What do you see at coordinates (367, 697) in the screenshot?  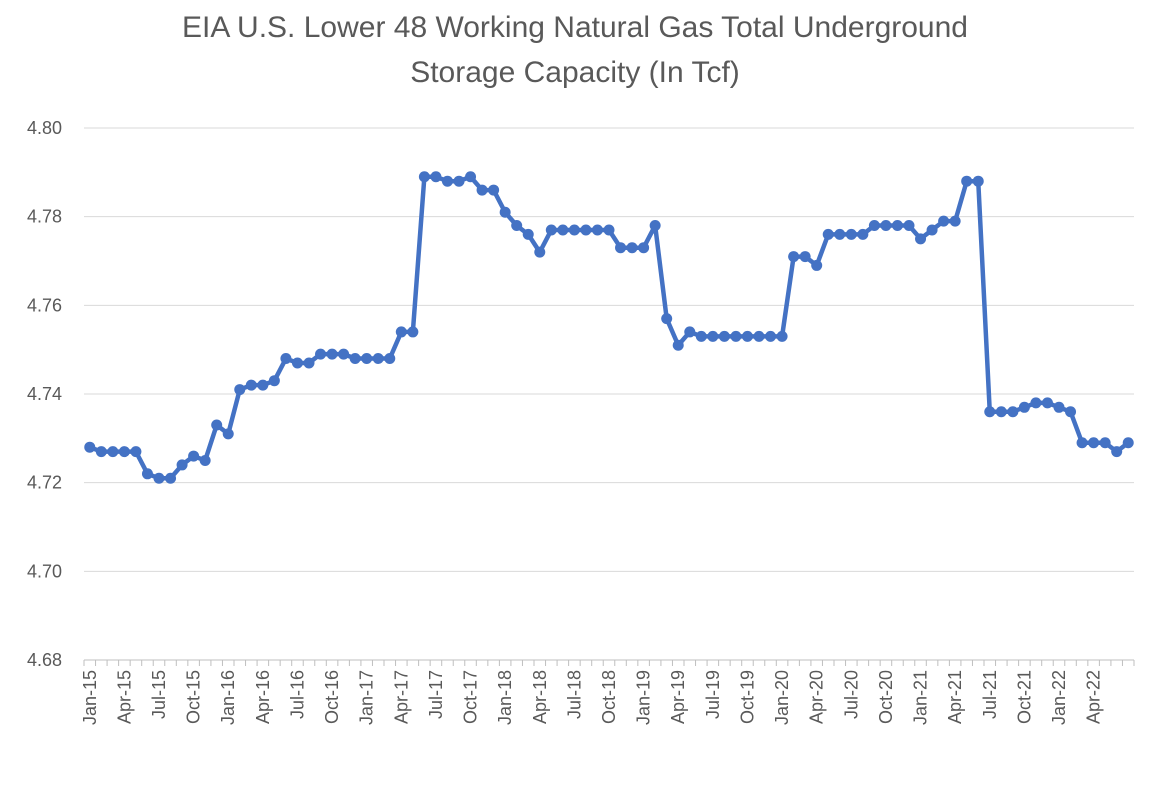 I see `x-tick-label: Jan-17` at bounding box center [367, 697].